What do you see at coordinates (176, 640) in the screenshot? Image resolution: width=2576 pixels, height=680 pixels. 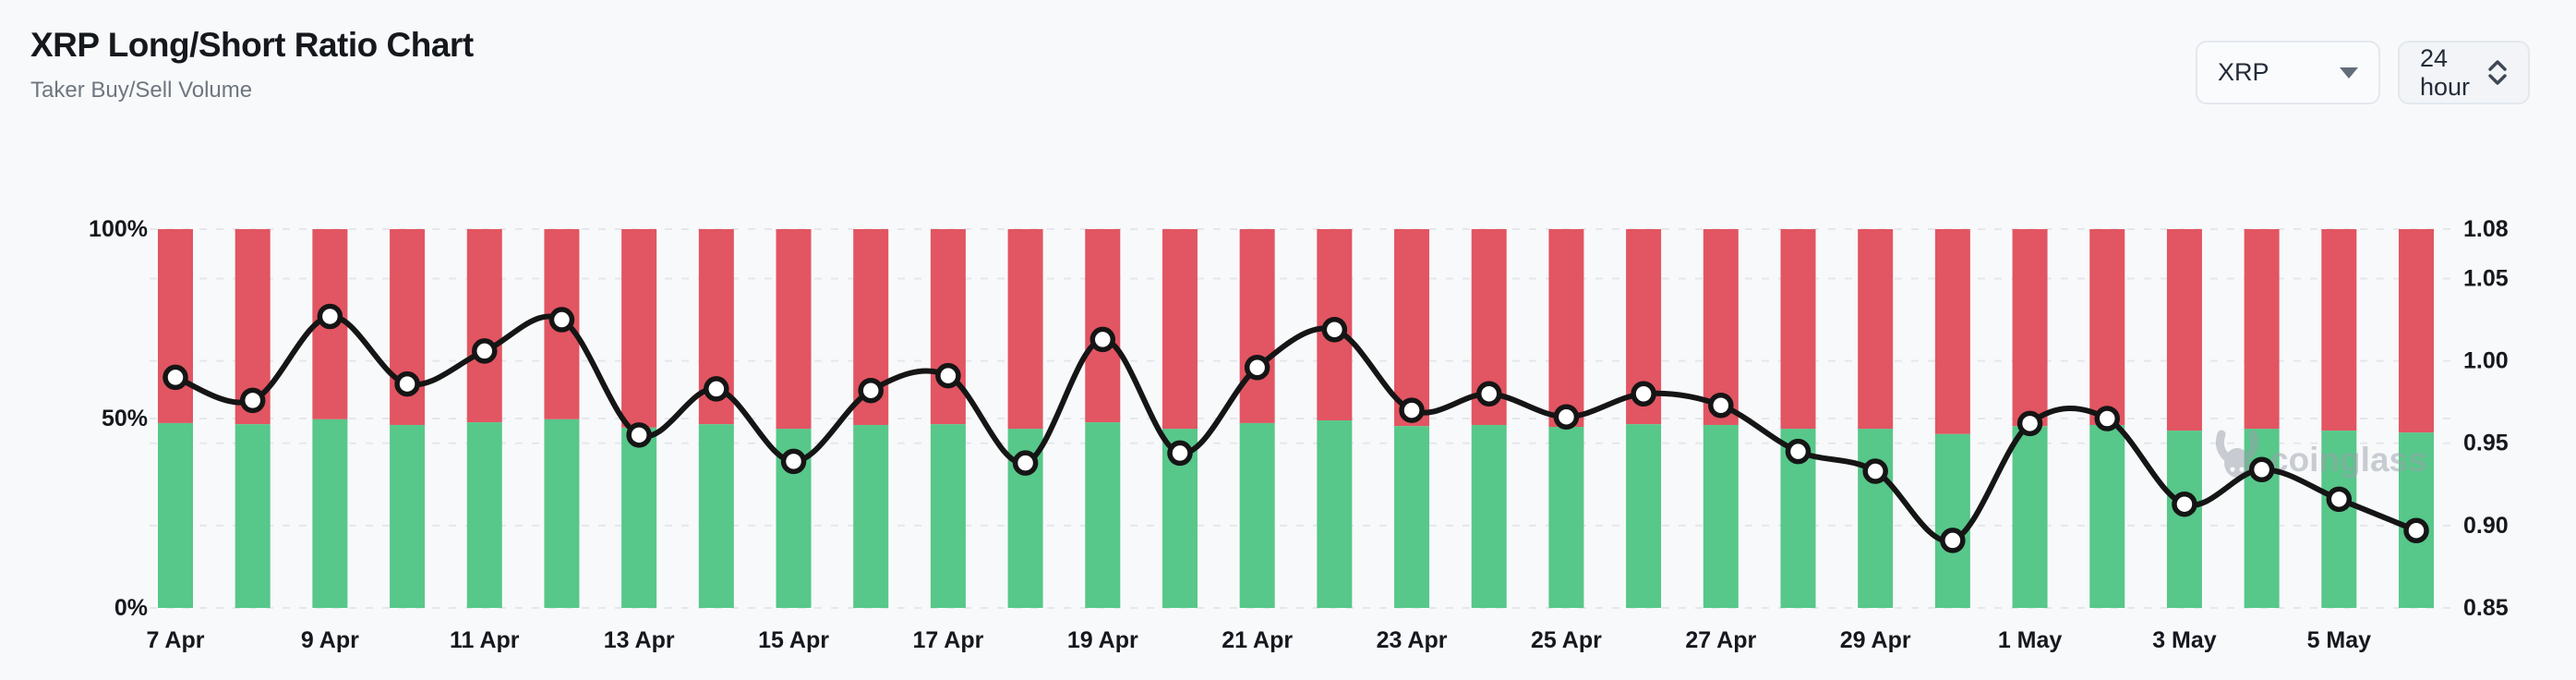 I see `x-tick-label: 7 Apr` at bounding box center [176, 640].